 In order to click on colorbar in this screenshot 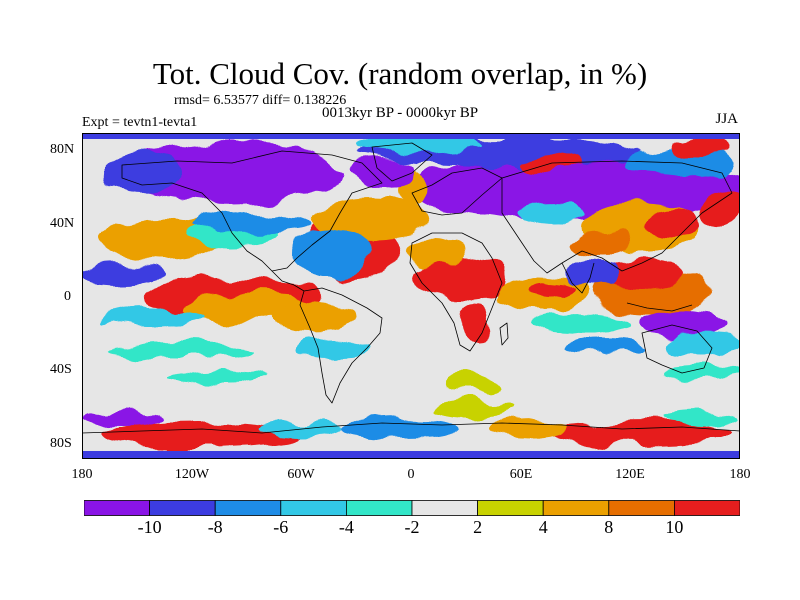, I will do `click(412, 508)`.